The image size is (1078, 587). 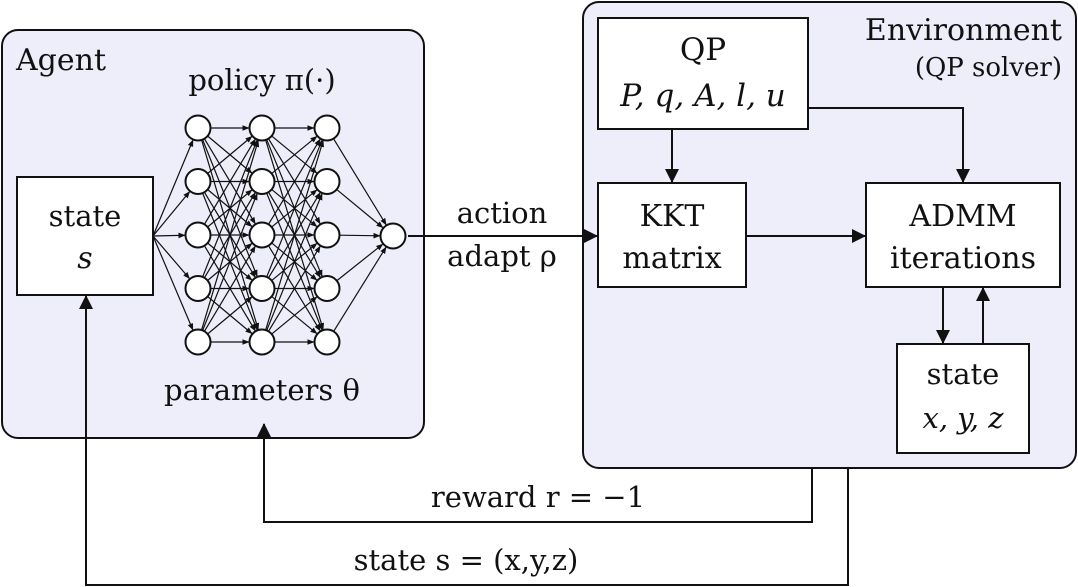 I want to click on reward-feedback-arrow, so click(x=535, y=473).